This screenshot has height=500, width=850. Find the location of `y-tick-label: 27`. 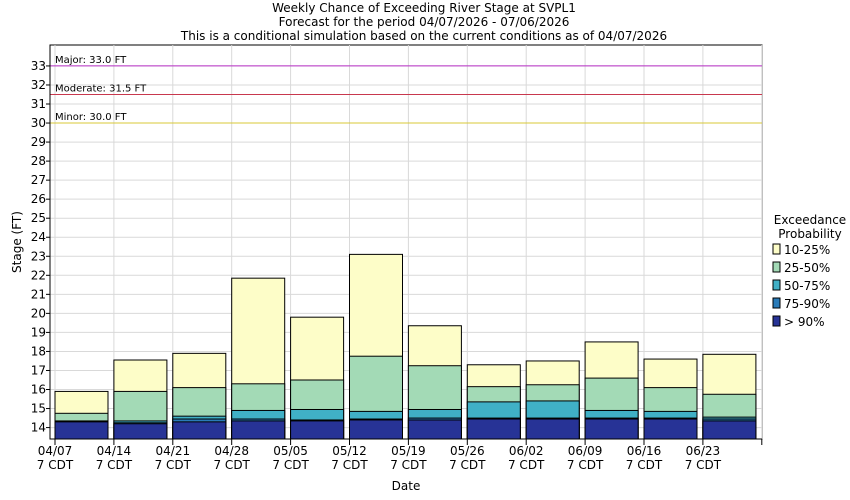

y-tick-label: 27 is located at coordinates (38, 180).